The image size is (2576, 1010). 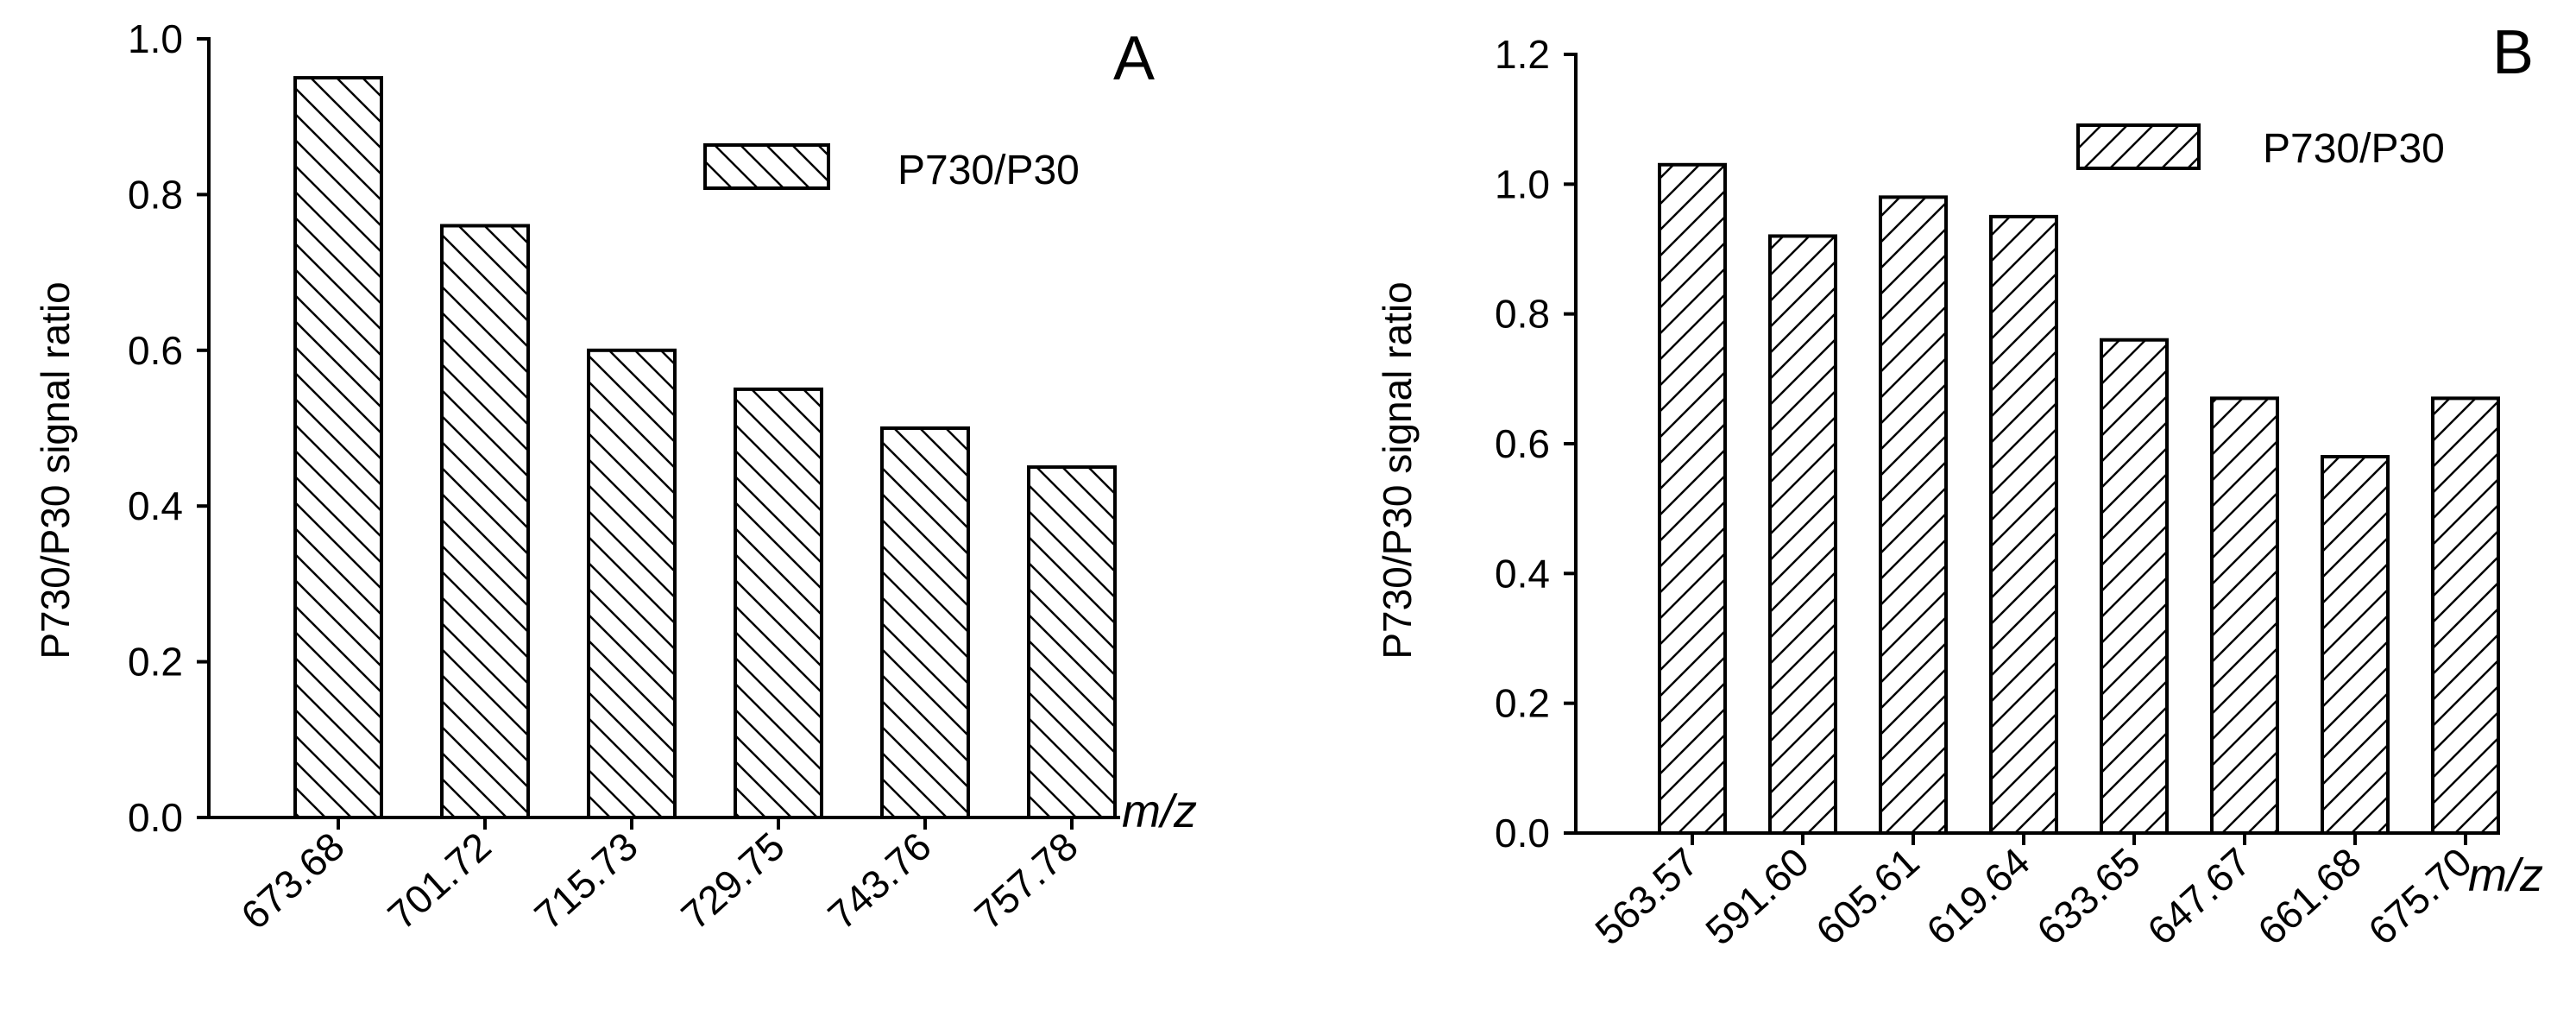 What do you see at coordinates (732, 881) in the screenshot?
I see `x-tick-label: 729.75` at bounding box center [732, 881].